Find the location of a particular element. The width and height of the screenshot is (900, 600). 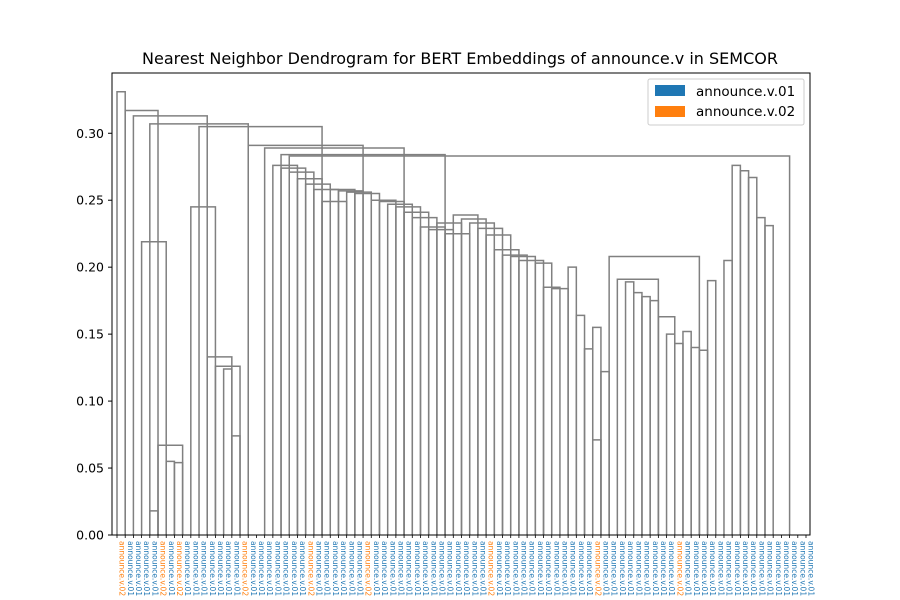

y-tick-label: 0.10 is located at coordinates (90, 401).